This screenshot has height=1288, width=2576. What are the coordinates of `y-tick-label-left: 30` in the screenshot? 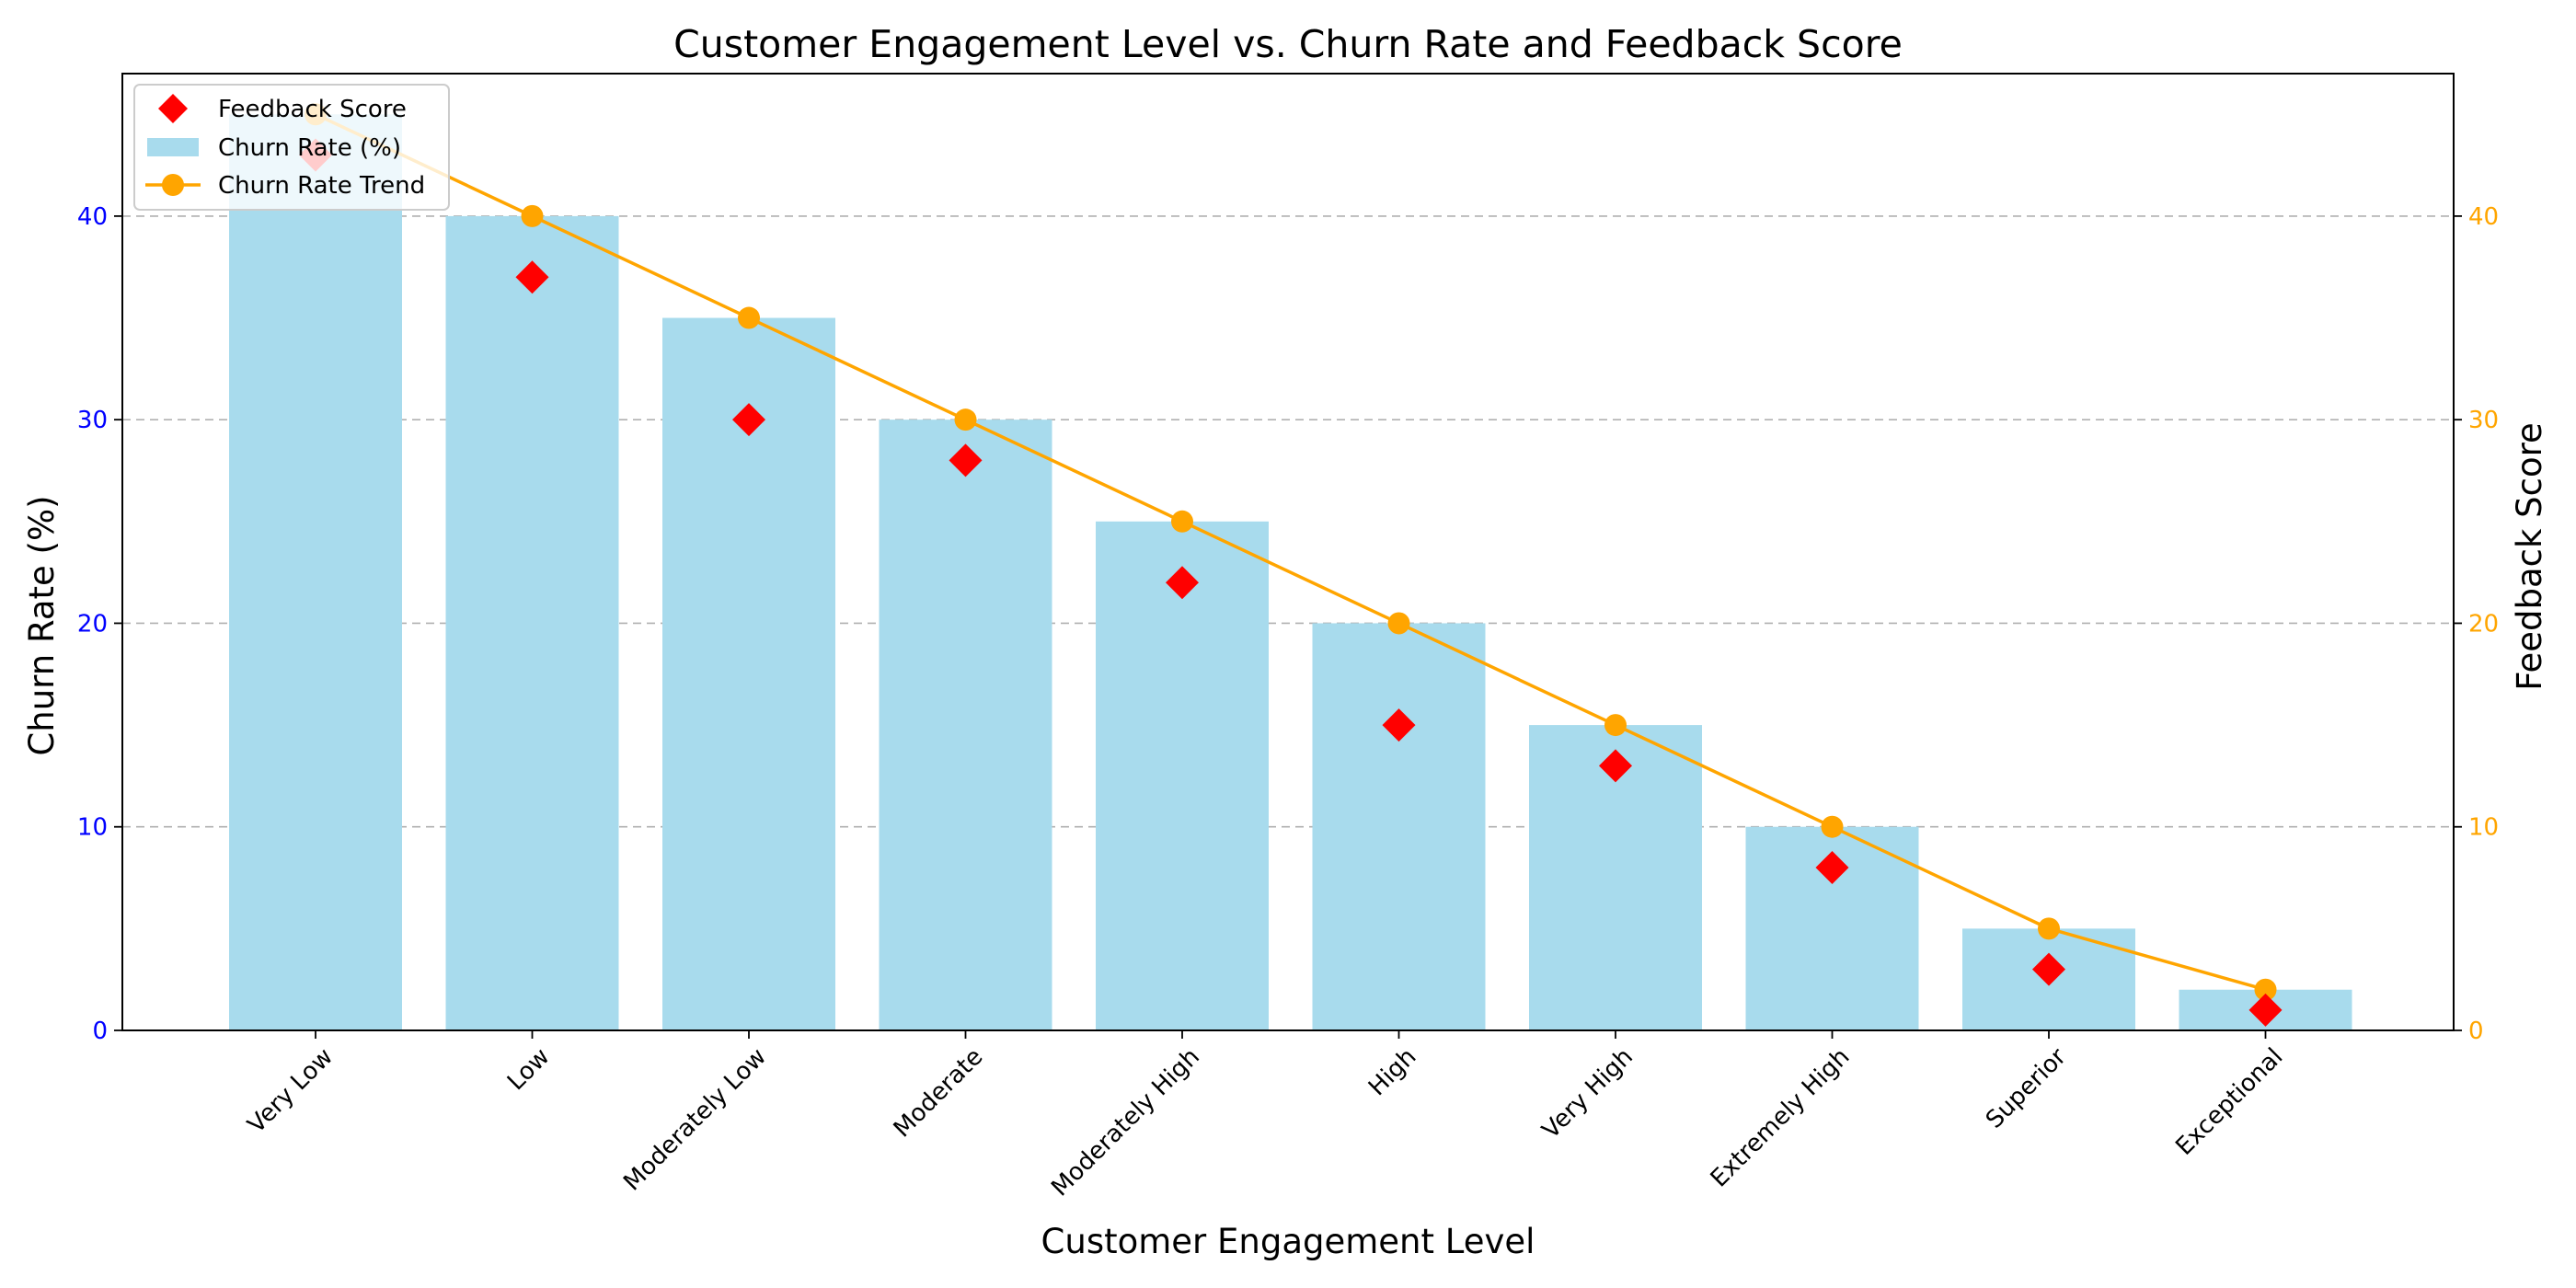 It's located at (92, 420).